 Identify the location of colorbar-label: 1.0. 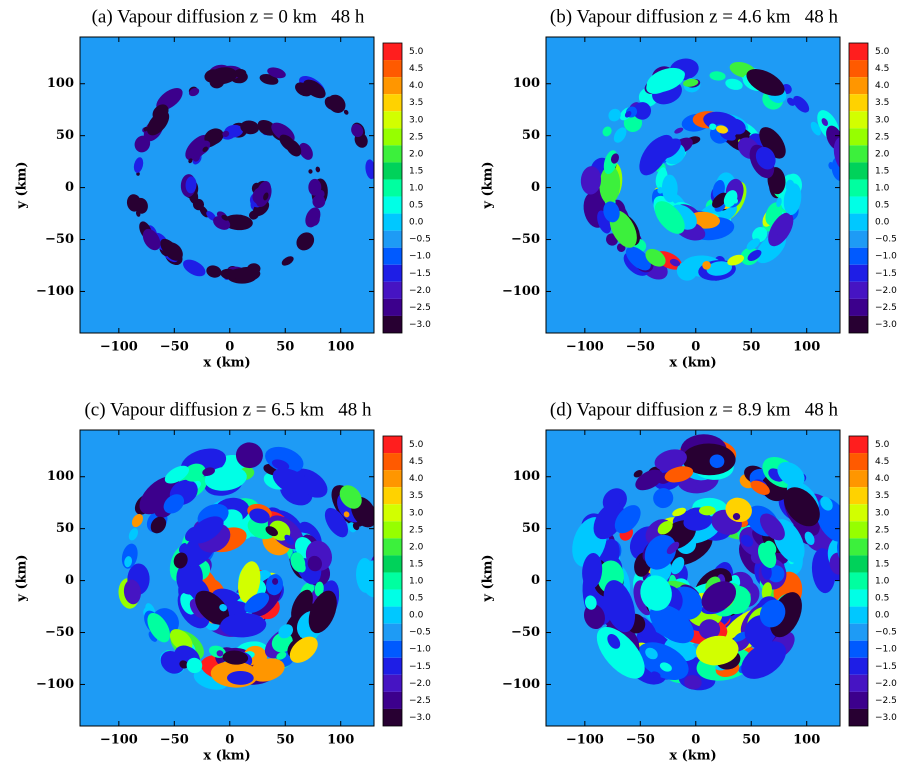
(416, 189).